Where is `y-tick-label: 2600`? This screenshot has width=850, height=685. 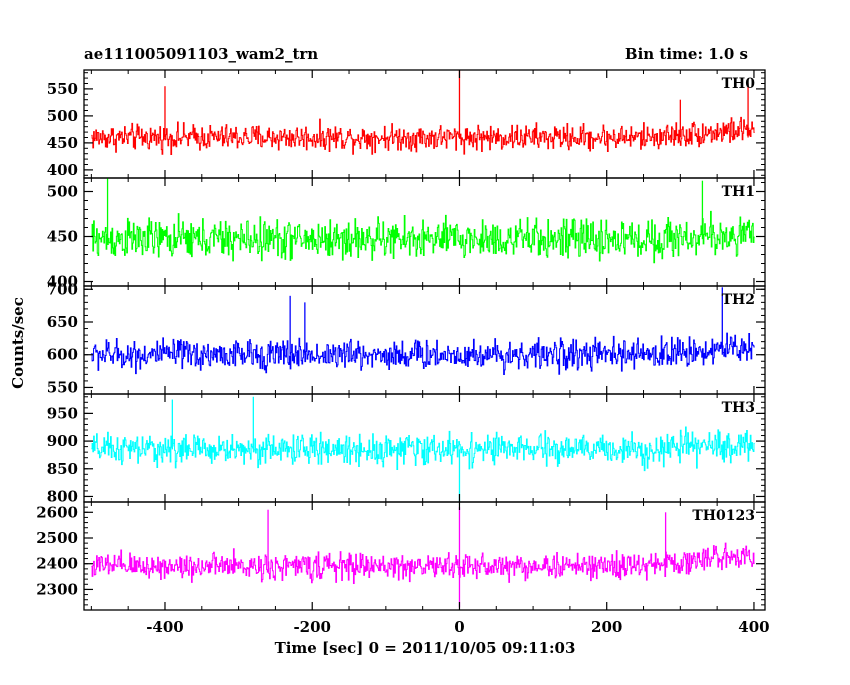 y-tick-label: 2600 is located at coordinates (57, 512).